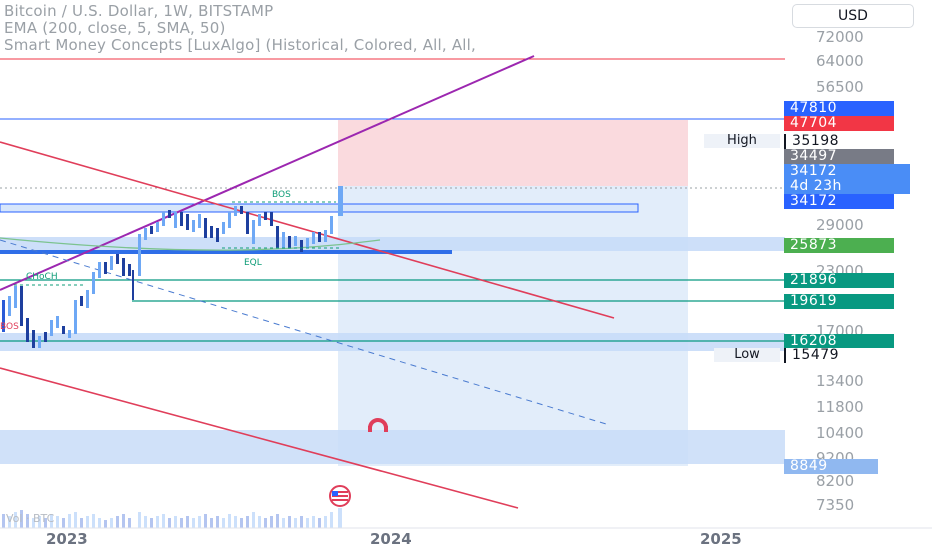 This screenshot has height=550, width=932. What do you see at coordinates (839, 301) in the screenshot?
I see `price-tag-19619: 19619` at bounding box center [839, 301].